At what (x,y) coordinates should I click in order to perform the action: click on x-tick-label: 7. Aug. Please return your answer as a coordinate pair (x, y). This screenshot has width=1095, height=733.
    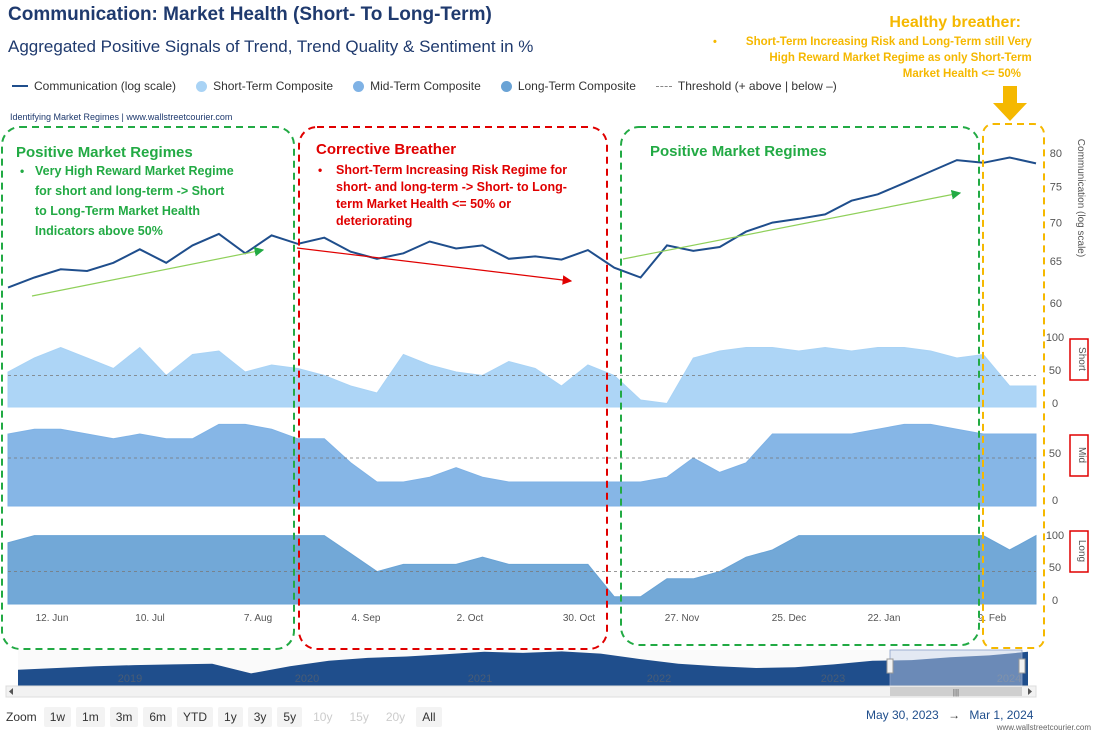
    Looking at the image, I should click on (258, 618).